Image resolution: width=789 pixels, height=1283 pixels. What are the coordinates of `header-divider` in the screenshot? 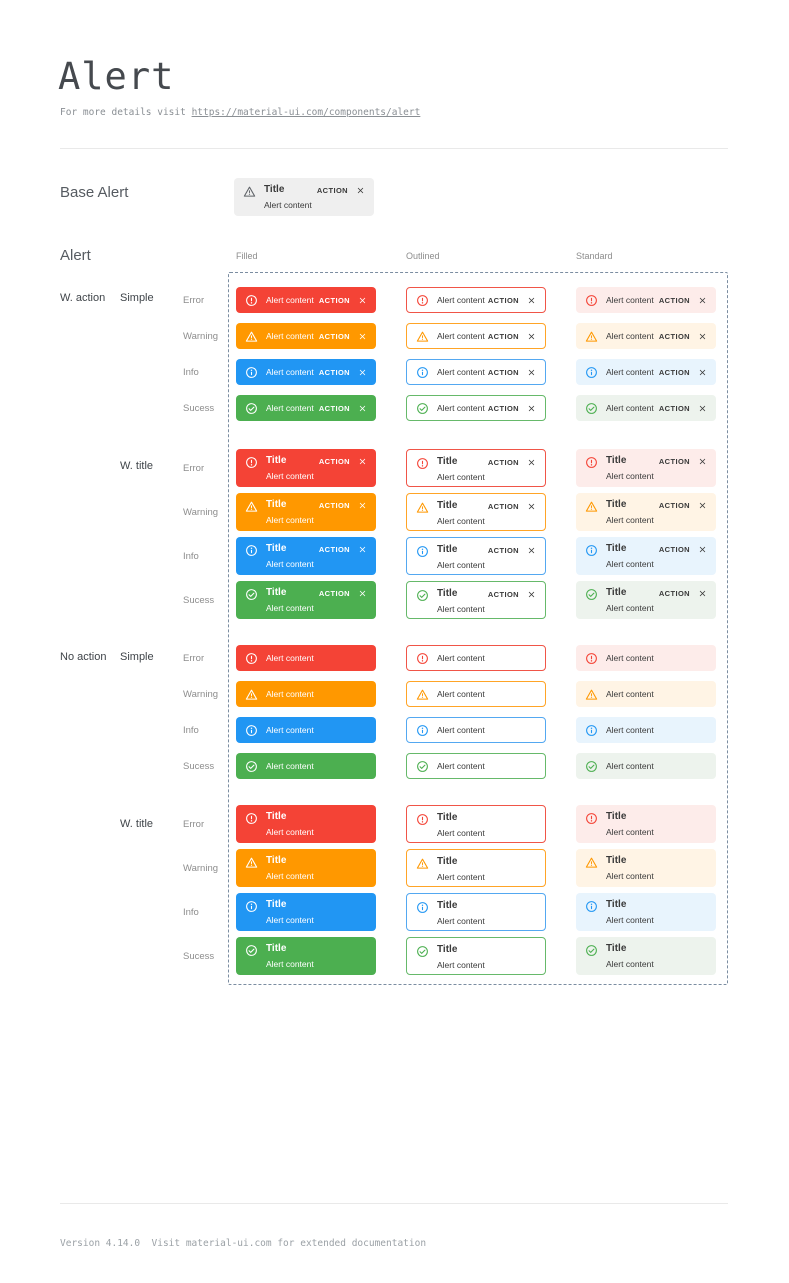 It's located at (394, 148).